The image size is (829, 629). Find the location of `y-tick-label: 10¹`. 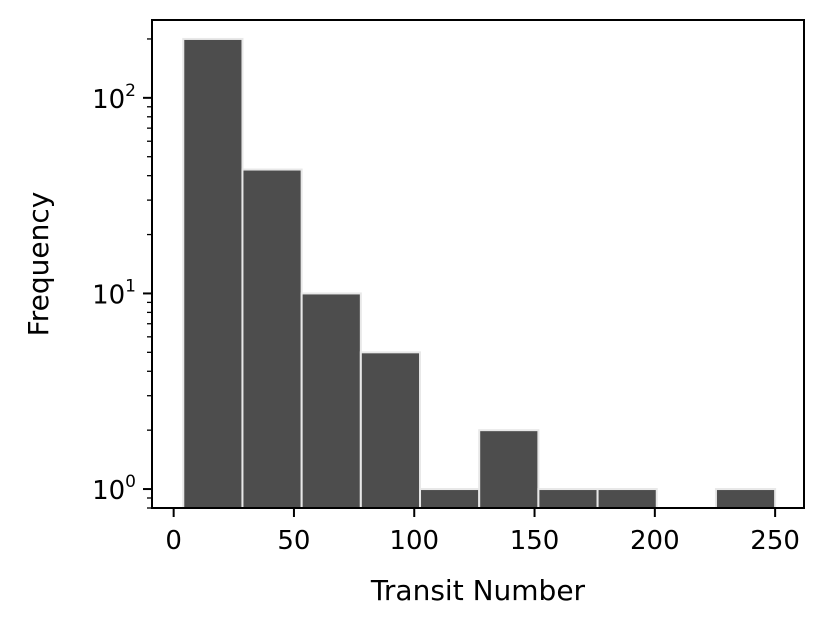

y-tick-label: 10¹ is located at coordinates (114, 293).